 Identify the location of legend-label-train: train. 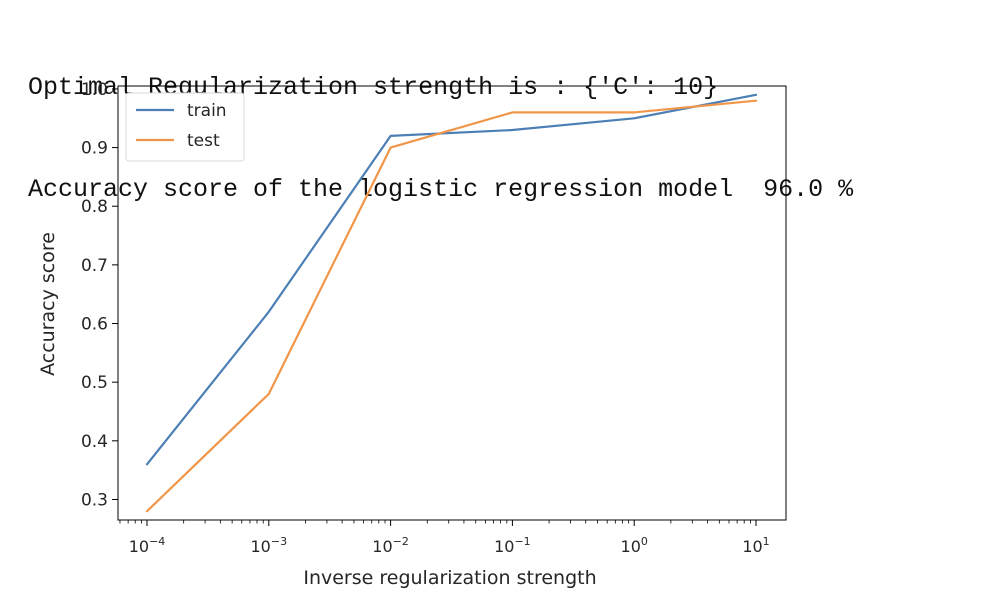
(207, 111).